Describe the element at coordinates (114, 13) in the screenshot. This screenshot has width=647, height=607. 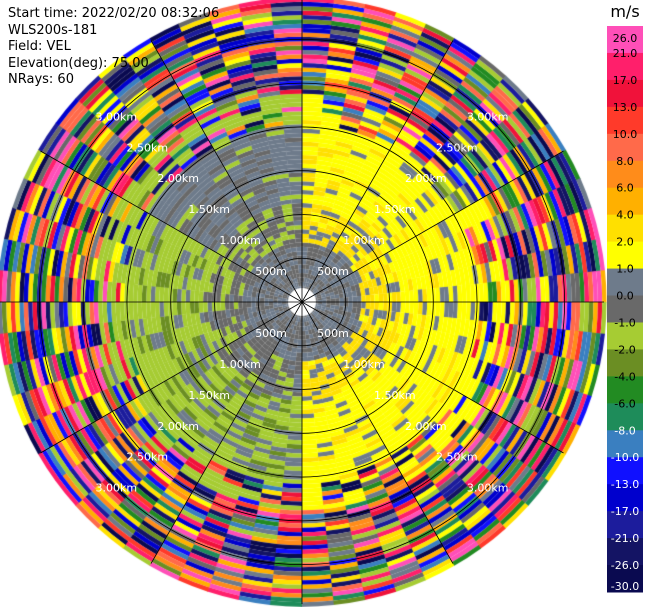
I see `start-time-text: Start time: 2022/02/20 08:32:06` at that location.